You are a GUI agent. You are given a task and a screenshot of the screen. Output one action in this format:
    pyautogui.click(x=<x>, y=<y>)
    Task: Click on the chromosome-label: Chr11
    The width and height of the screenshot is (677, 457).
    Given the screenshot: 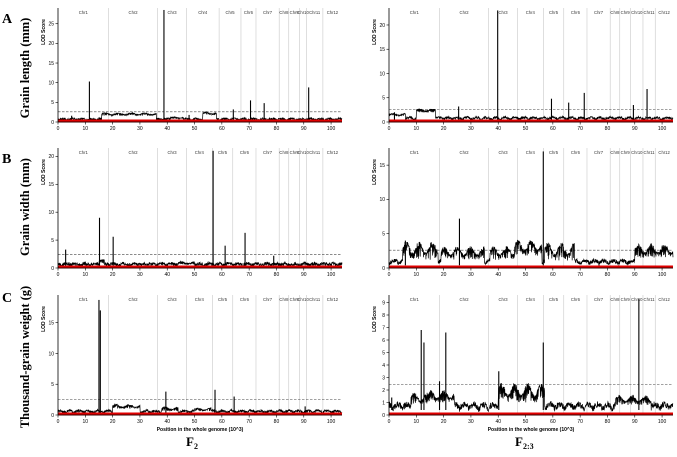 What is the action you would take?
    pyautogui.click(x=650, y=299)
    